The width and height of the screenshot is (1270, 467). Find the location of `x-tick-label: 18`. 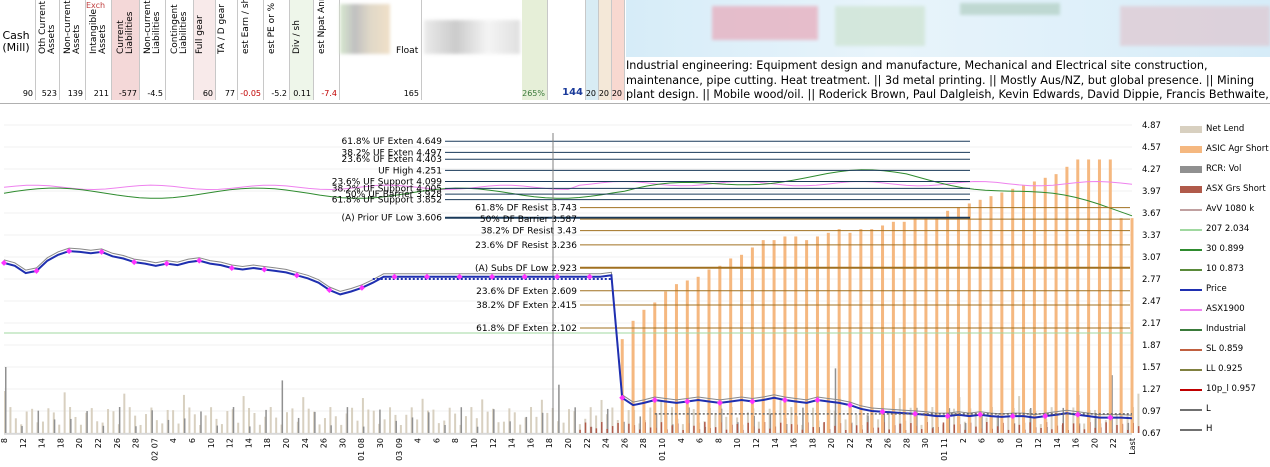

x-tick-label: 18 is located at coordinates (812, 443).